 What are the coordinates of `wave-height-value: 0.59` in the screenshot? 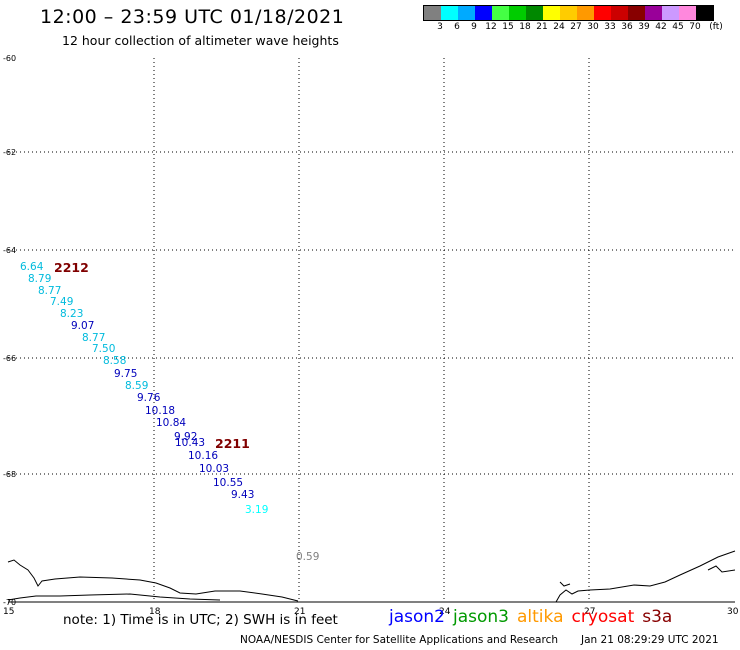 It's located at (307, 557).